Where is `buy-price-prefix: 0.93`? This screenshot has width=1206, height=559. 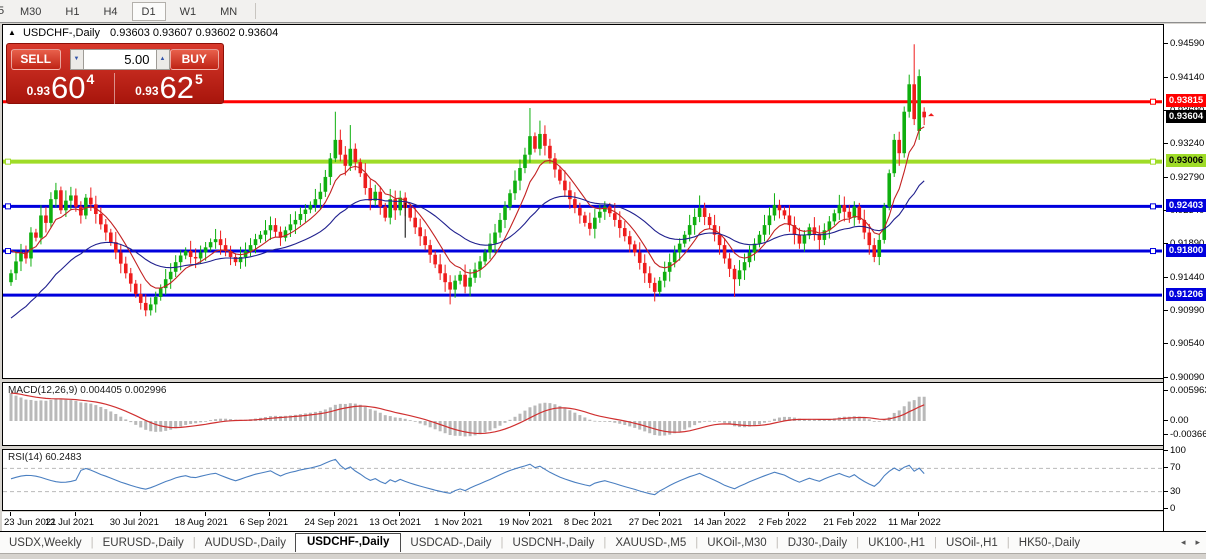
buy-price-prefix: 0.93 is located at coordinates (147, 91).